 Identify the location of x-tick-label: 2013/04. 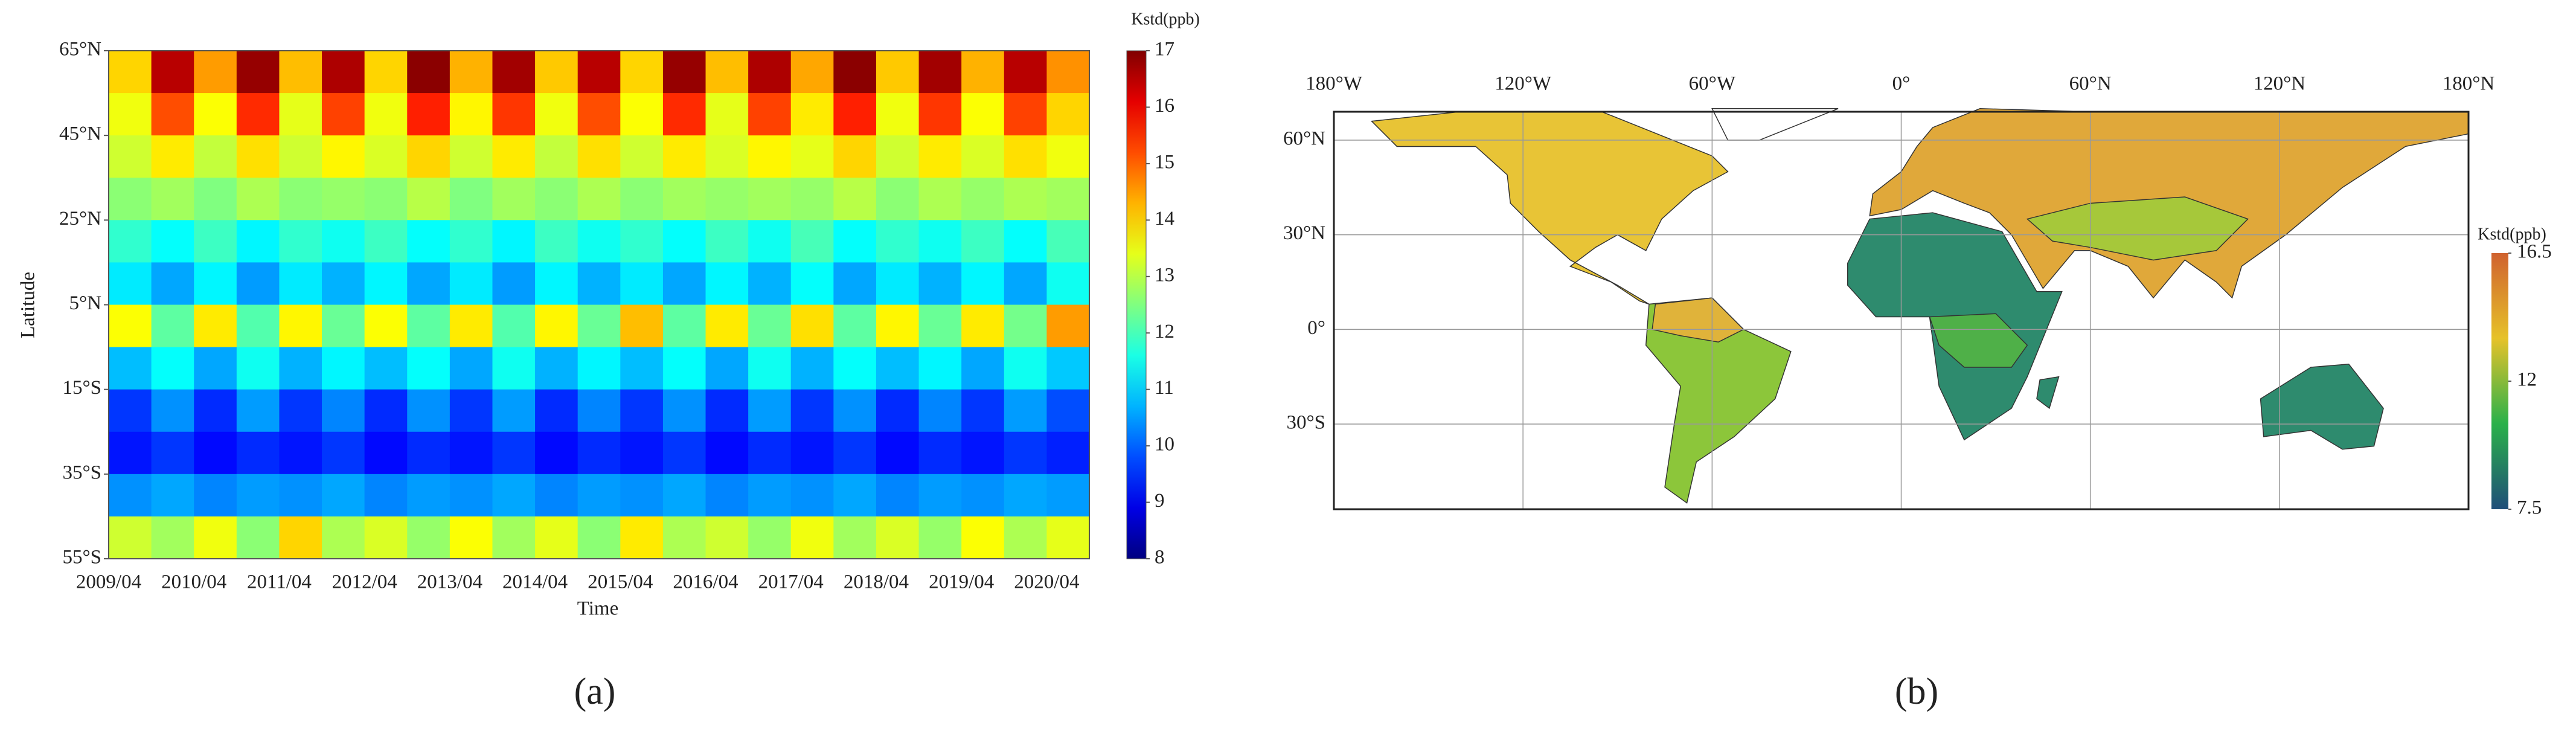
(449, 582).